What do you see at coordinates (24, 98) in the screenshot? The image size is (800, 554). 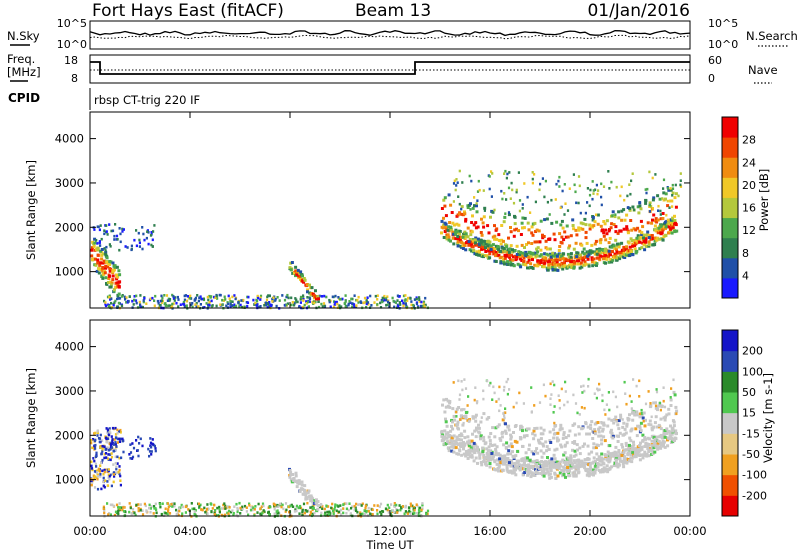 I see `cpid-label: CPID` at bounding box center [24, 98].